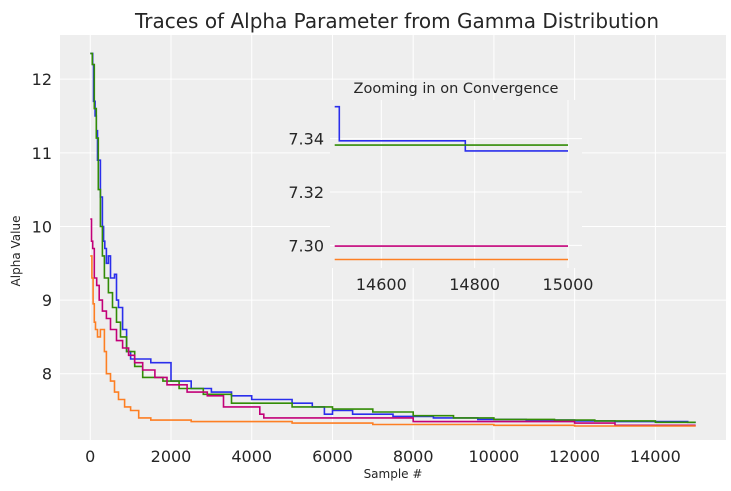 The image size is (731, 491). What do you see at coordinates (171, 456) in the screenshot?
I see `x-tick-label: 2000` at bounding box center [171, 456].